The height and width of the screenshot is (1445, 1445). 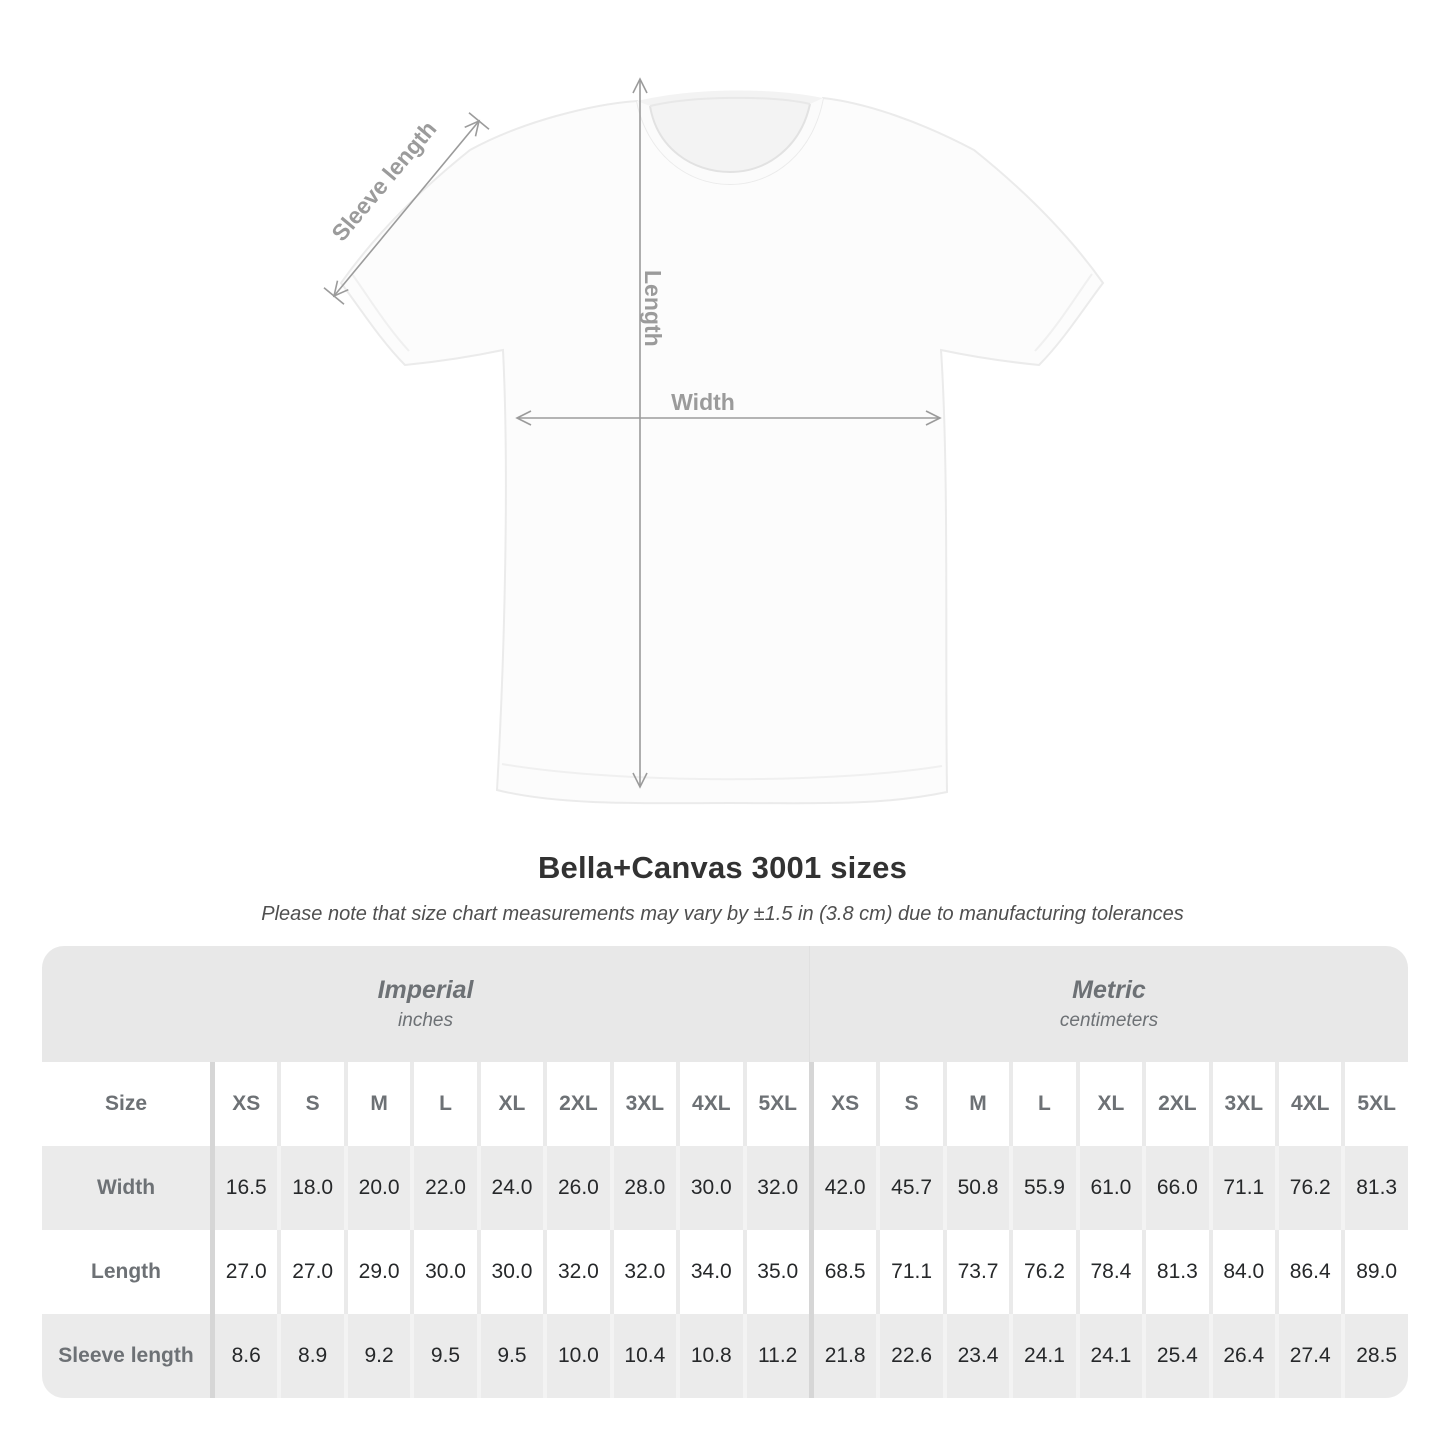 What do you see at coordinates (126, 1103) in the screenshot?
I see `size-column-title: Size` at bounding box center [126, 1103].